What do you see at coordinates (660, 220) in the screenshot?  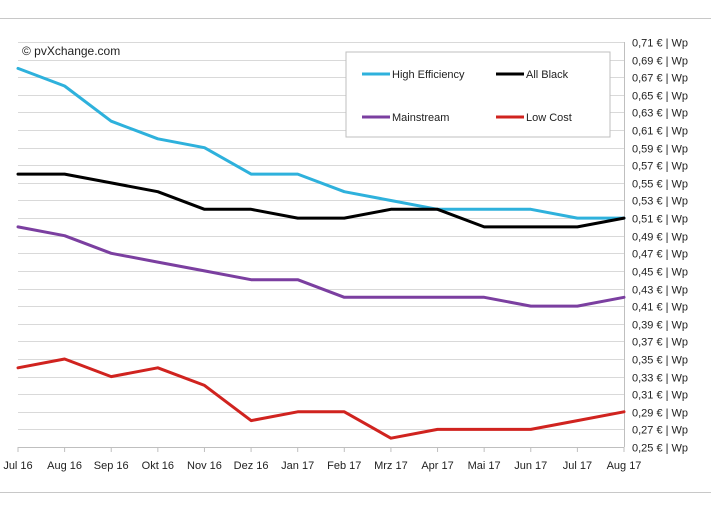 I see `y-tick-label: 0,51 € | Wp` at bounding box center [660, 220].